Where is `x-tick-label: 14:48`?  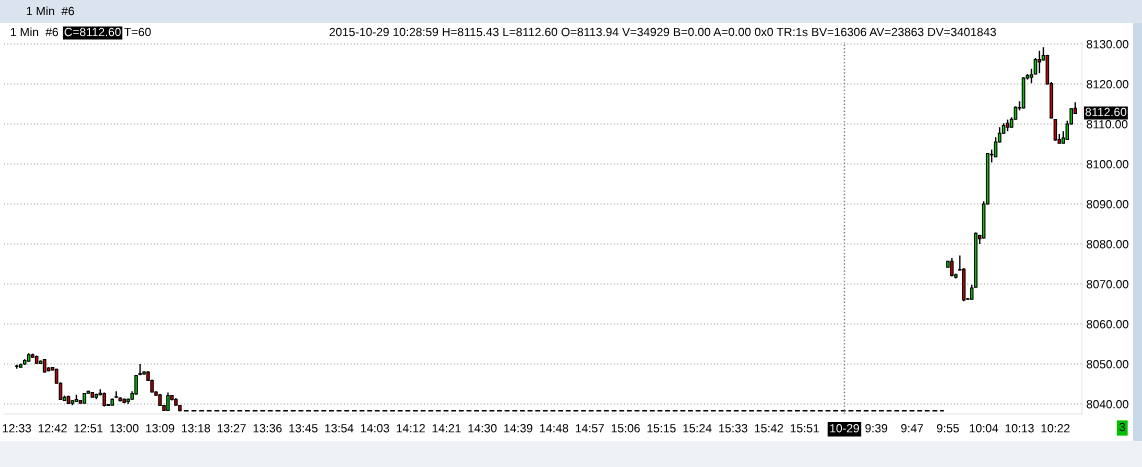
x-tick-label: 14:48 is located at coordinates (554, 428).